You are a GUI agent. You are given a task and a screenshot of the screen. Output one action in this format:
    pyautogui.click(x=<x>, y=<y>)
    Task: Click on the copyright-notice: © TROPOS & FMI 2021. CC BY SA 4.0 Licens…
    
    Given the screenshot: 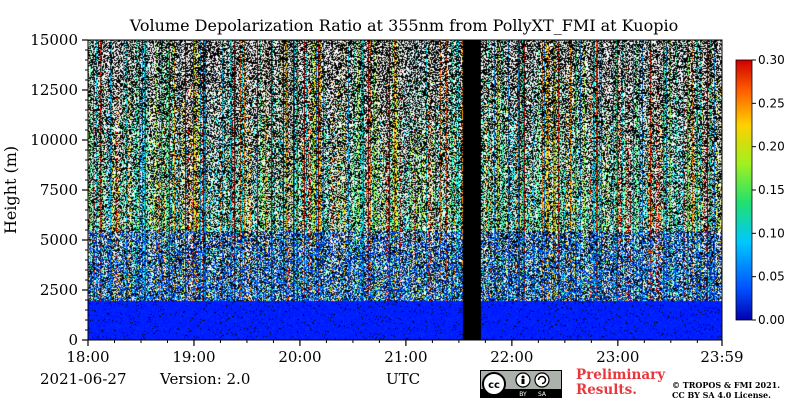 What is the action you would take?
    pyautogui.click(x=726, y=390)
    